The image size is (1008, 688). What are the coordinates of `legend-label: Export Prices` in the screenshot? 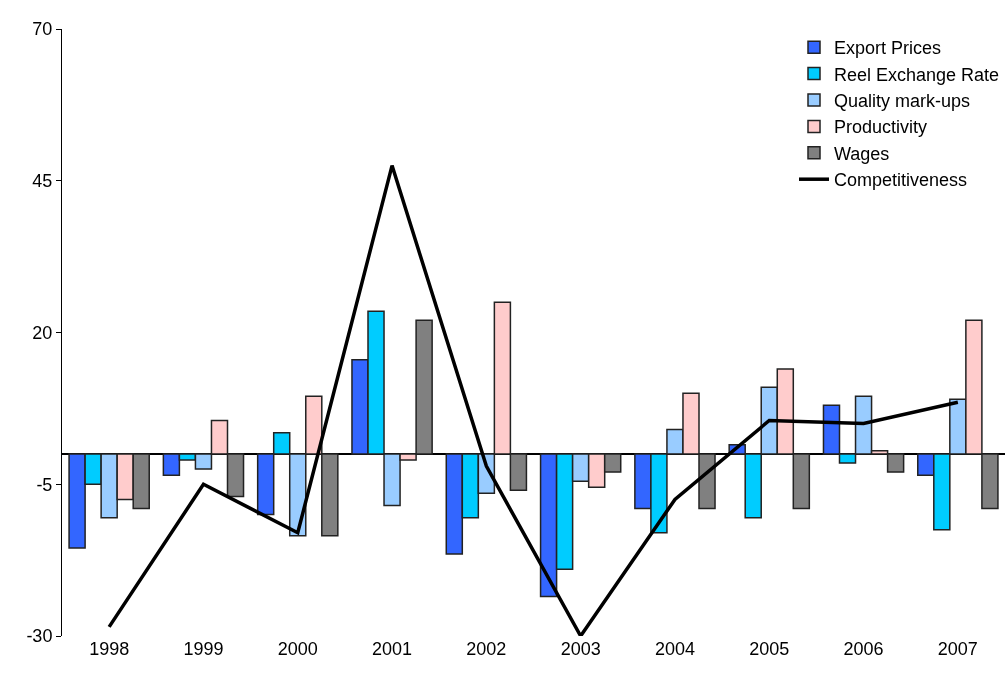 It's located at (888, 48).